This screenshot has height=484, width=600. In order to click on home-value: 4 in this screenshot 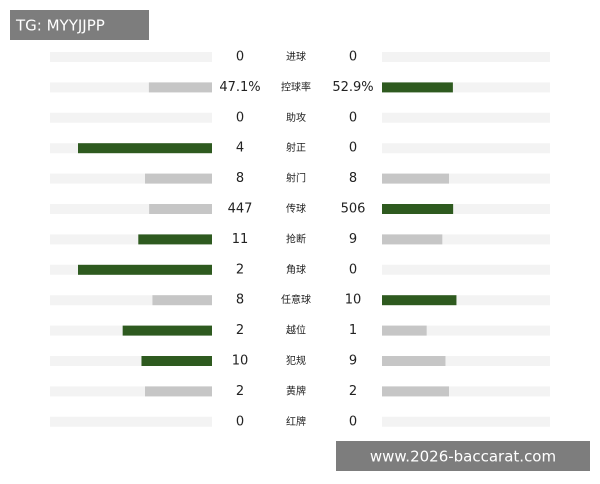, I will do `click(240, 148)`.